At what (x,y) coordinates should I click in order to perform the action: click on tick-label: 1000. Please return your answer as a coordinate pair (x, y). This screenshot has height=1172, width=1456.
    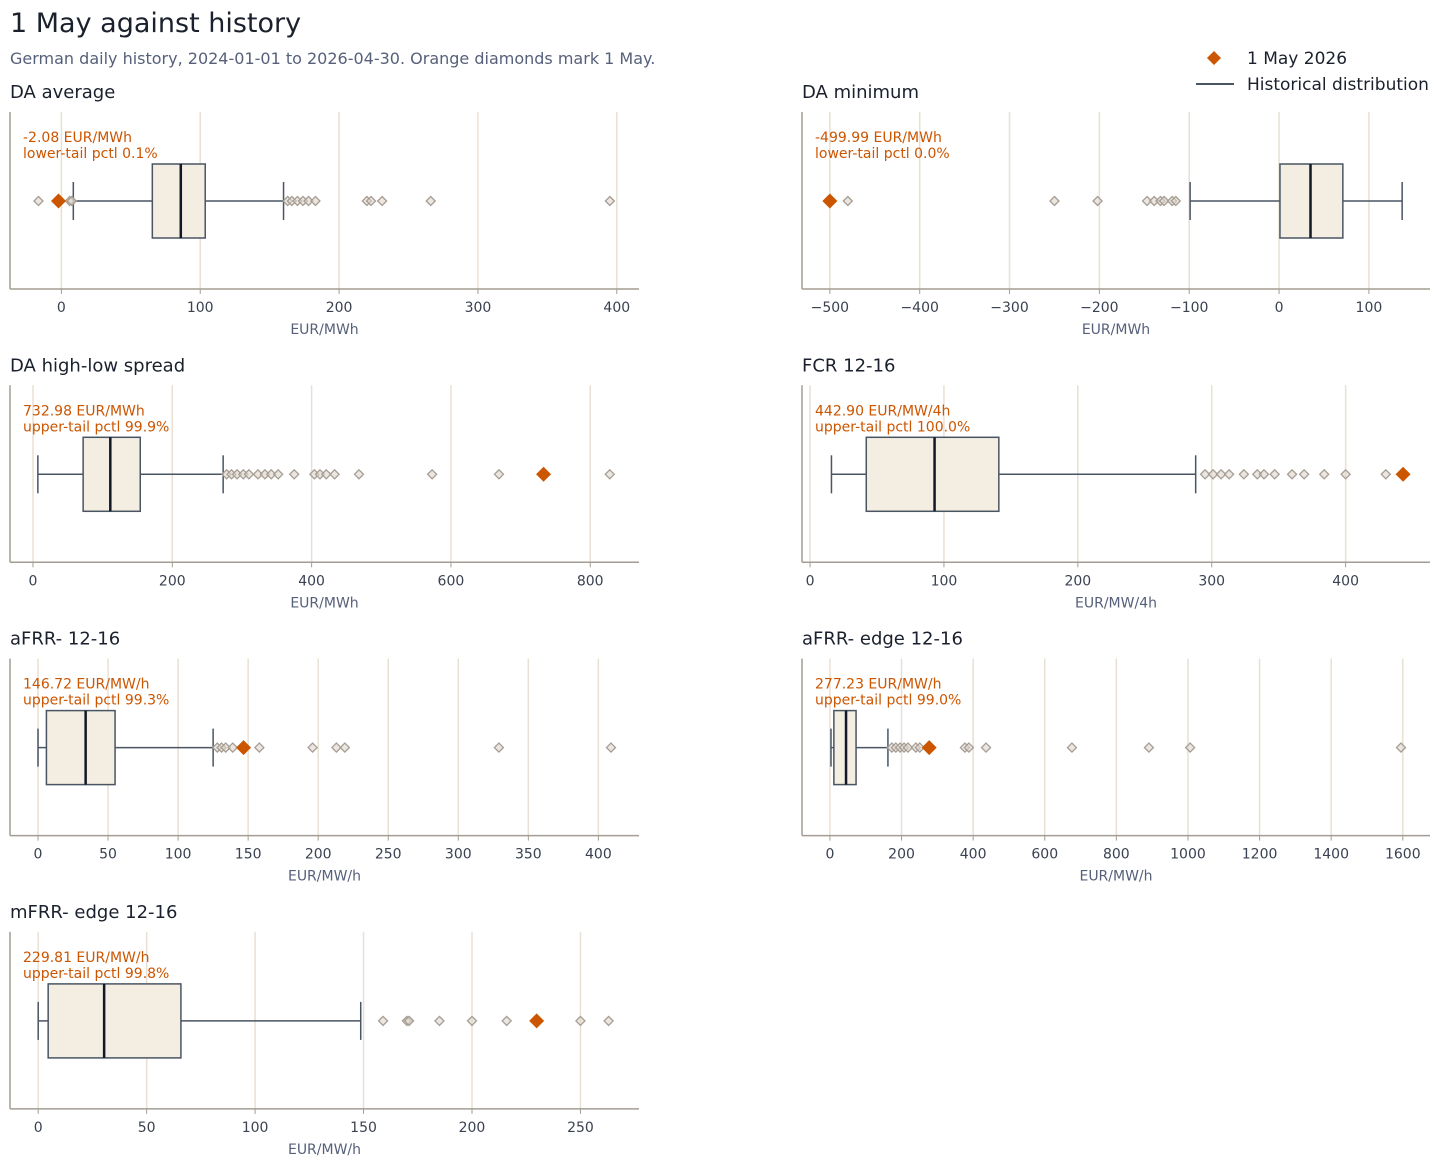
    Looking at the image, I should click on (1188, 855).